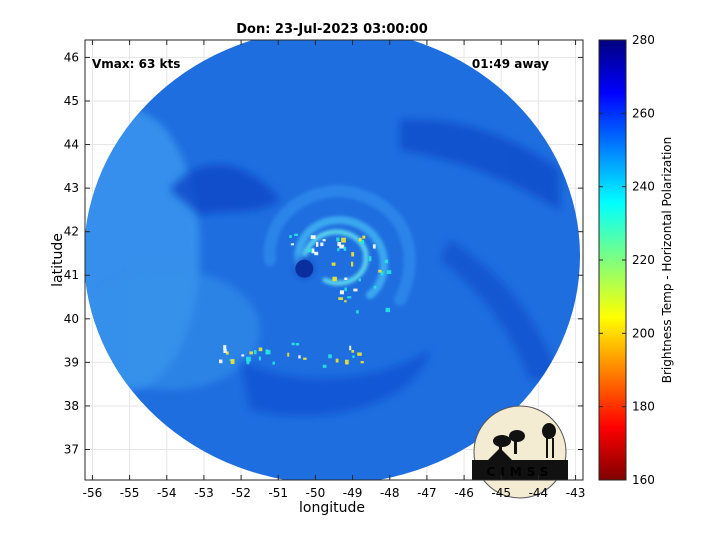 The width and height of the screenshot is (720, 540). Describe the element at coordinates (520, 472) in the screenshot. I see `logo-text: CIMSS` at that location.